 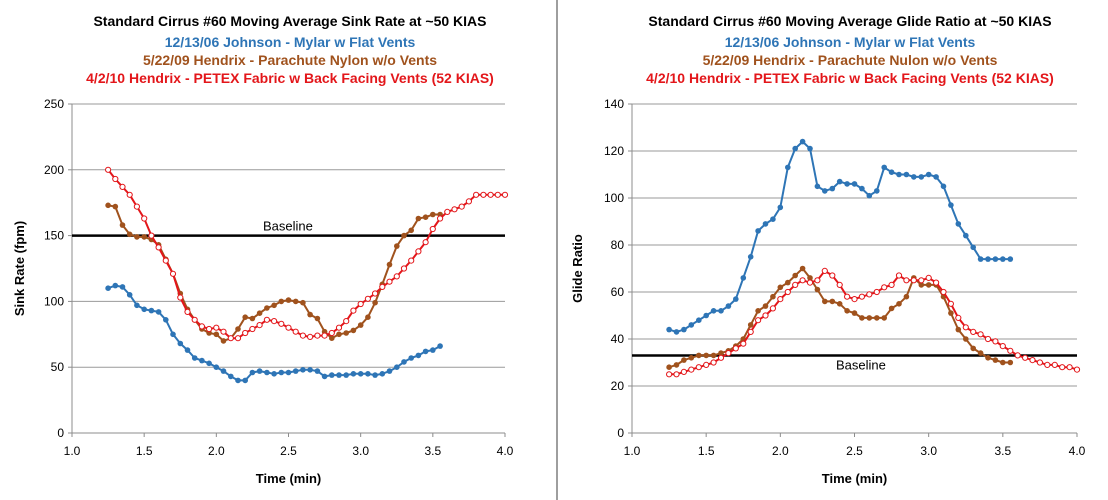 I want to click on y-tick-label: 100, so click(x=614, y=198).